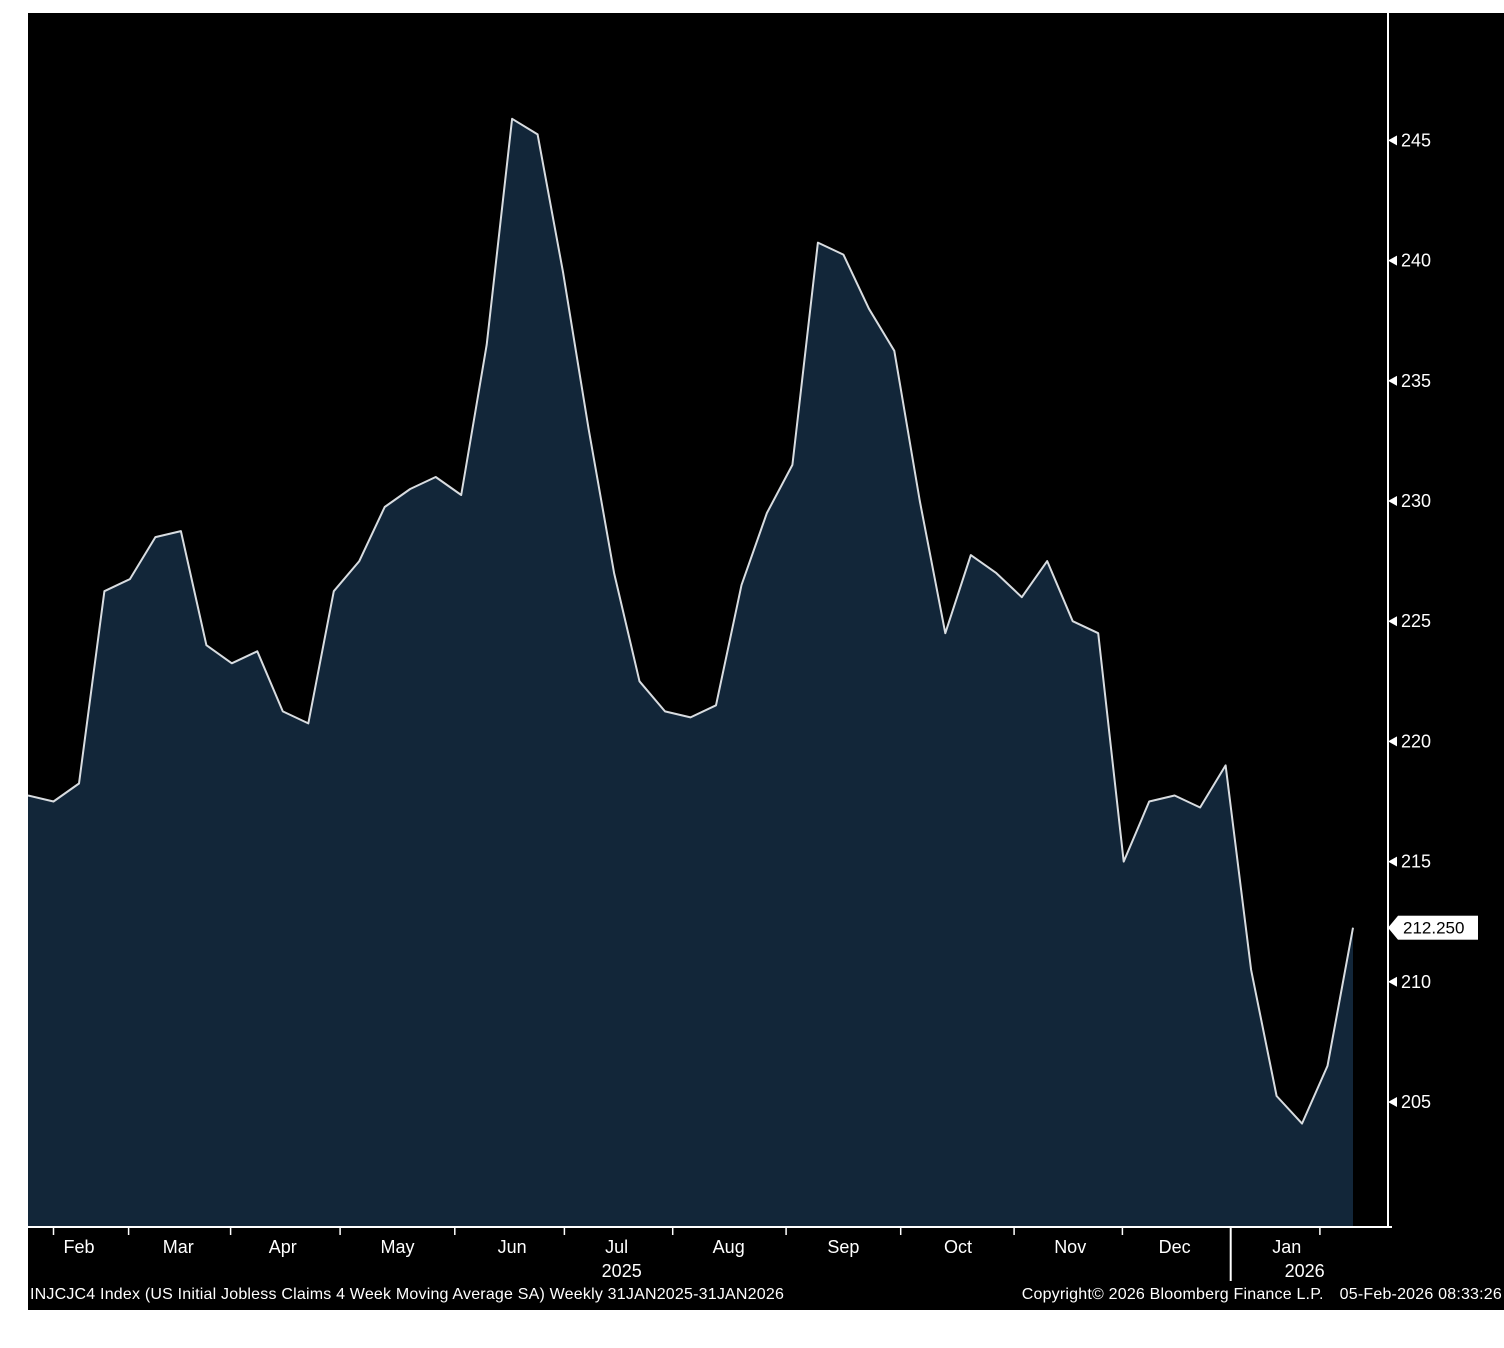  I want to click on year-label: 2026, so click(1305, 1271).